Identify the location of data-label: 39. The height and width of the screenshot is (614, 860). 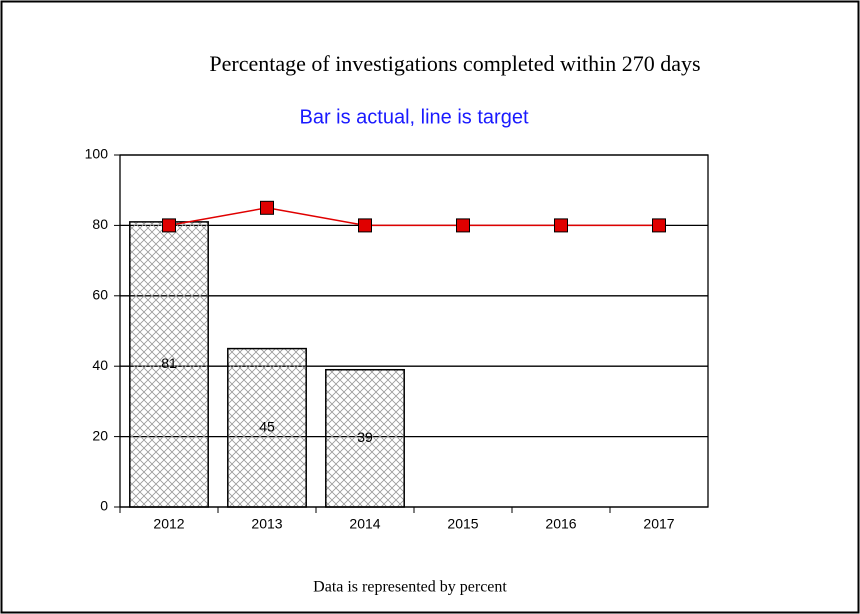
(365, 437).